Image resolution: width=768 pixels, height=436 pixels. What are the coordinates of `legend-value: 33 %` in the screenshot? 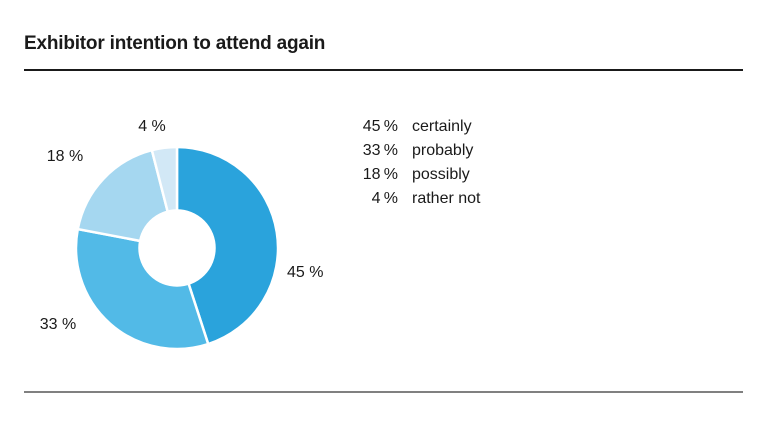 It's located at (380, 150).